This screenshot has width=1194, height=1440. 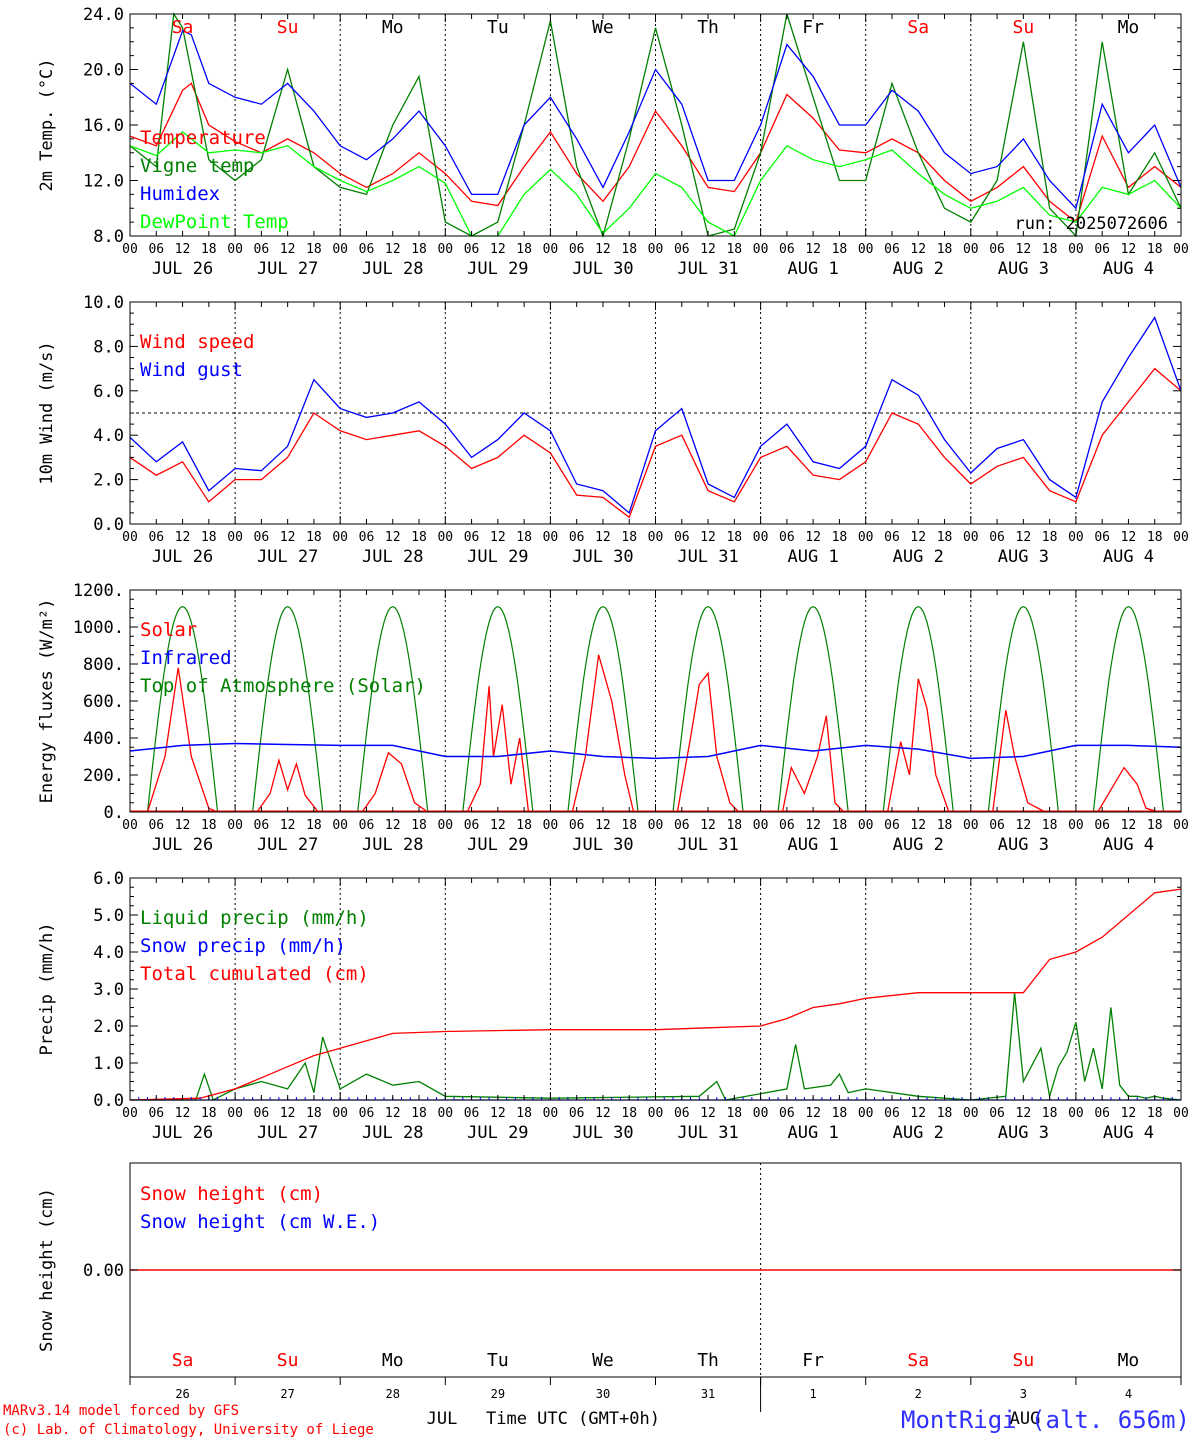 I want to click on y-axis-label: Energy fluxes (W/m²), so click(x=47, y=701).